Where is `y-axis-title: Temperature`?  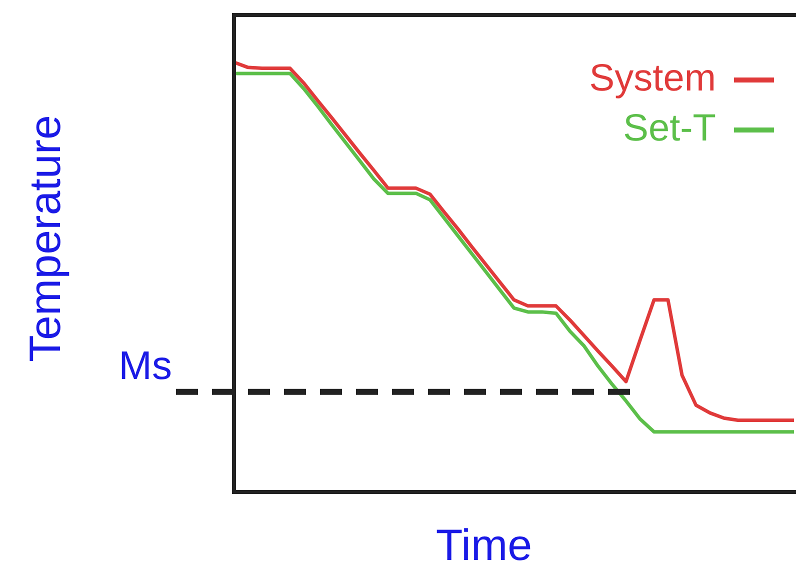 y-axis-title: Temperature is located at coordinates (45, 238).